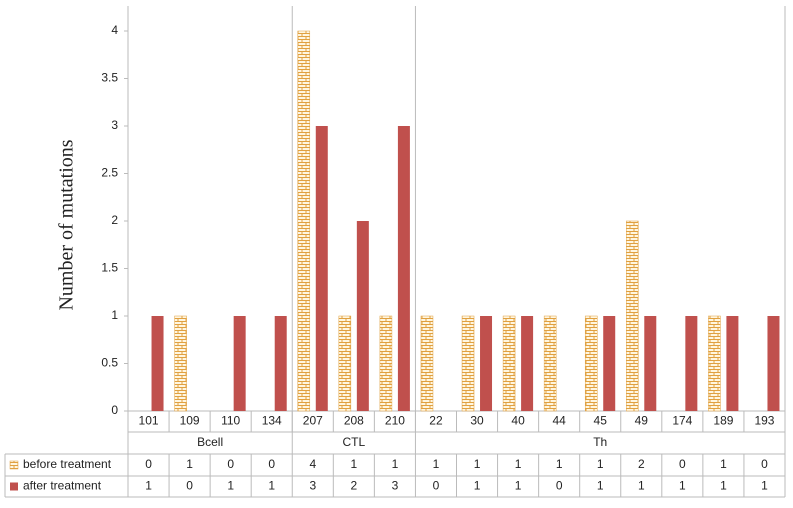 Image resolution: width=793 pixels, height=508 pixels. I want to click on y-tick-label: 0, so click(114, 410).